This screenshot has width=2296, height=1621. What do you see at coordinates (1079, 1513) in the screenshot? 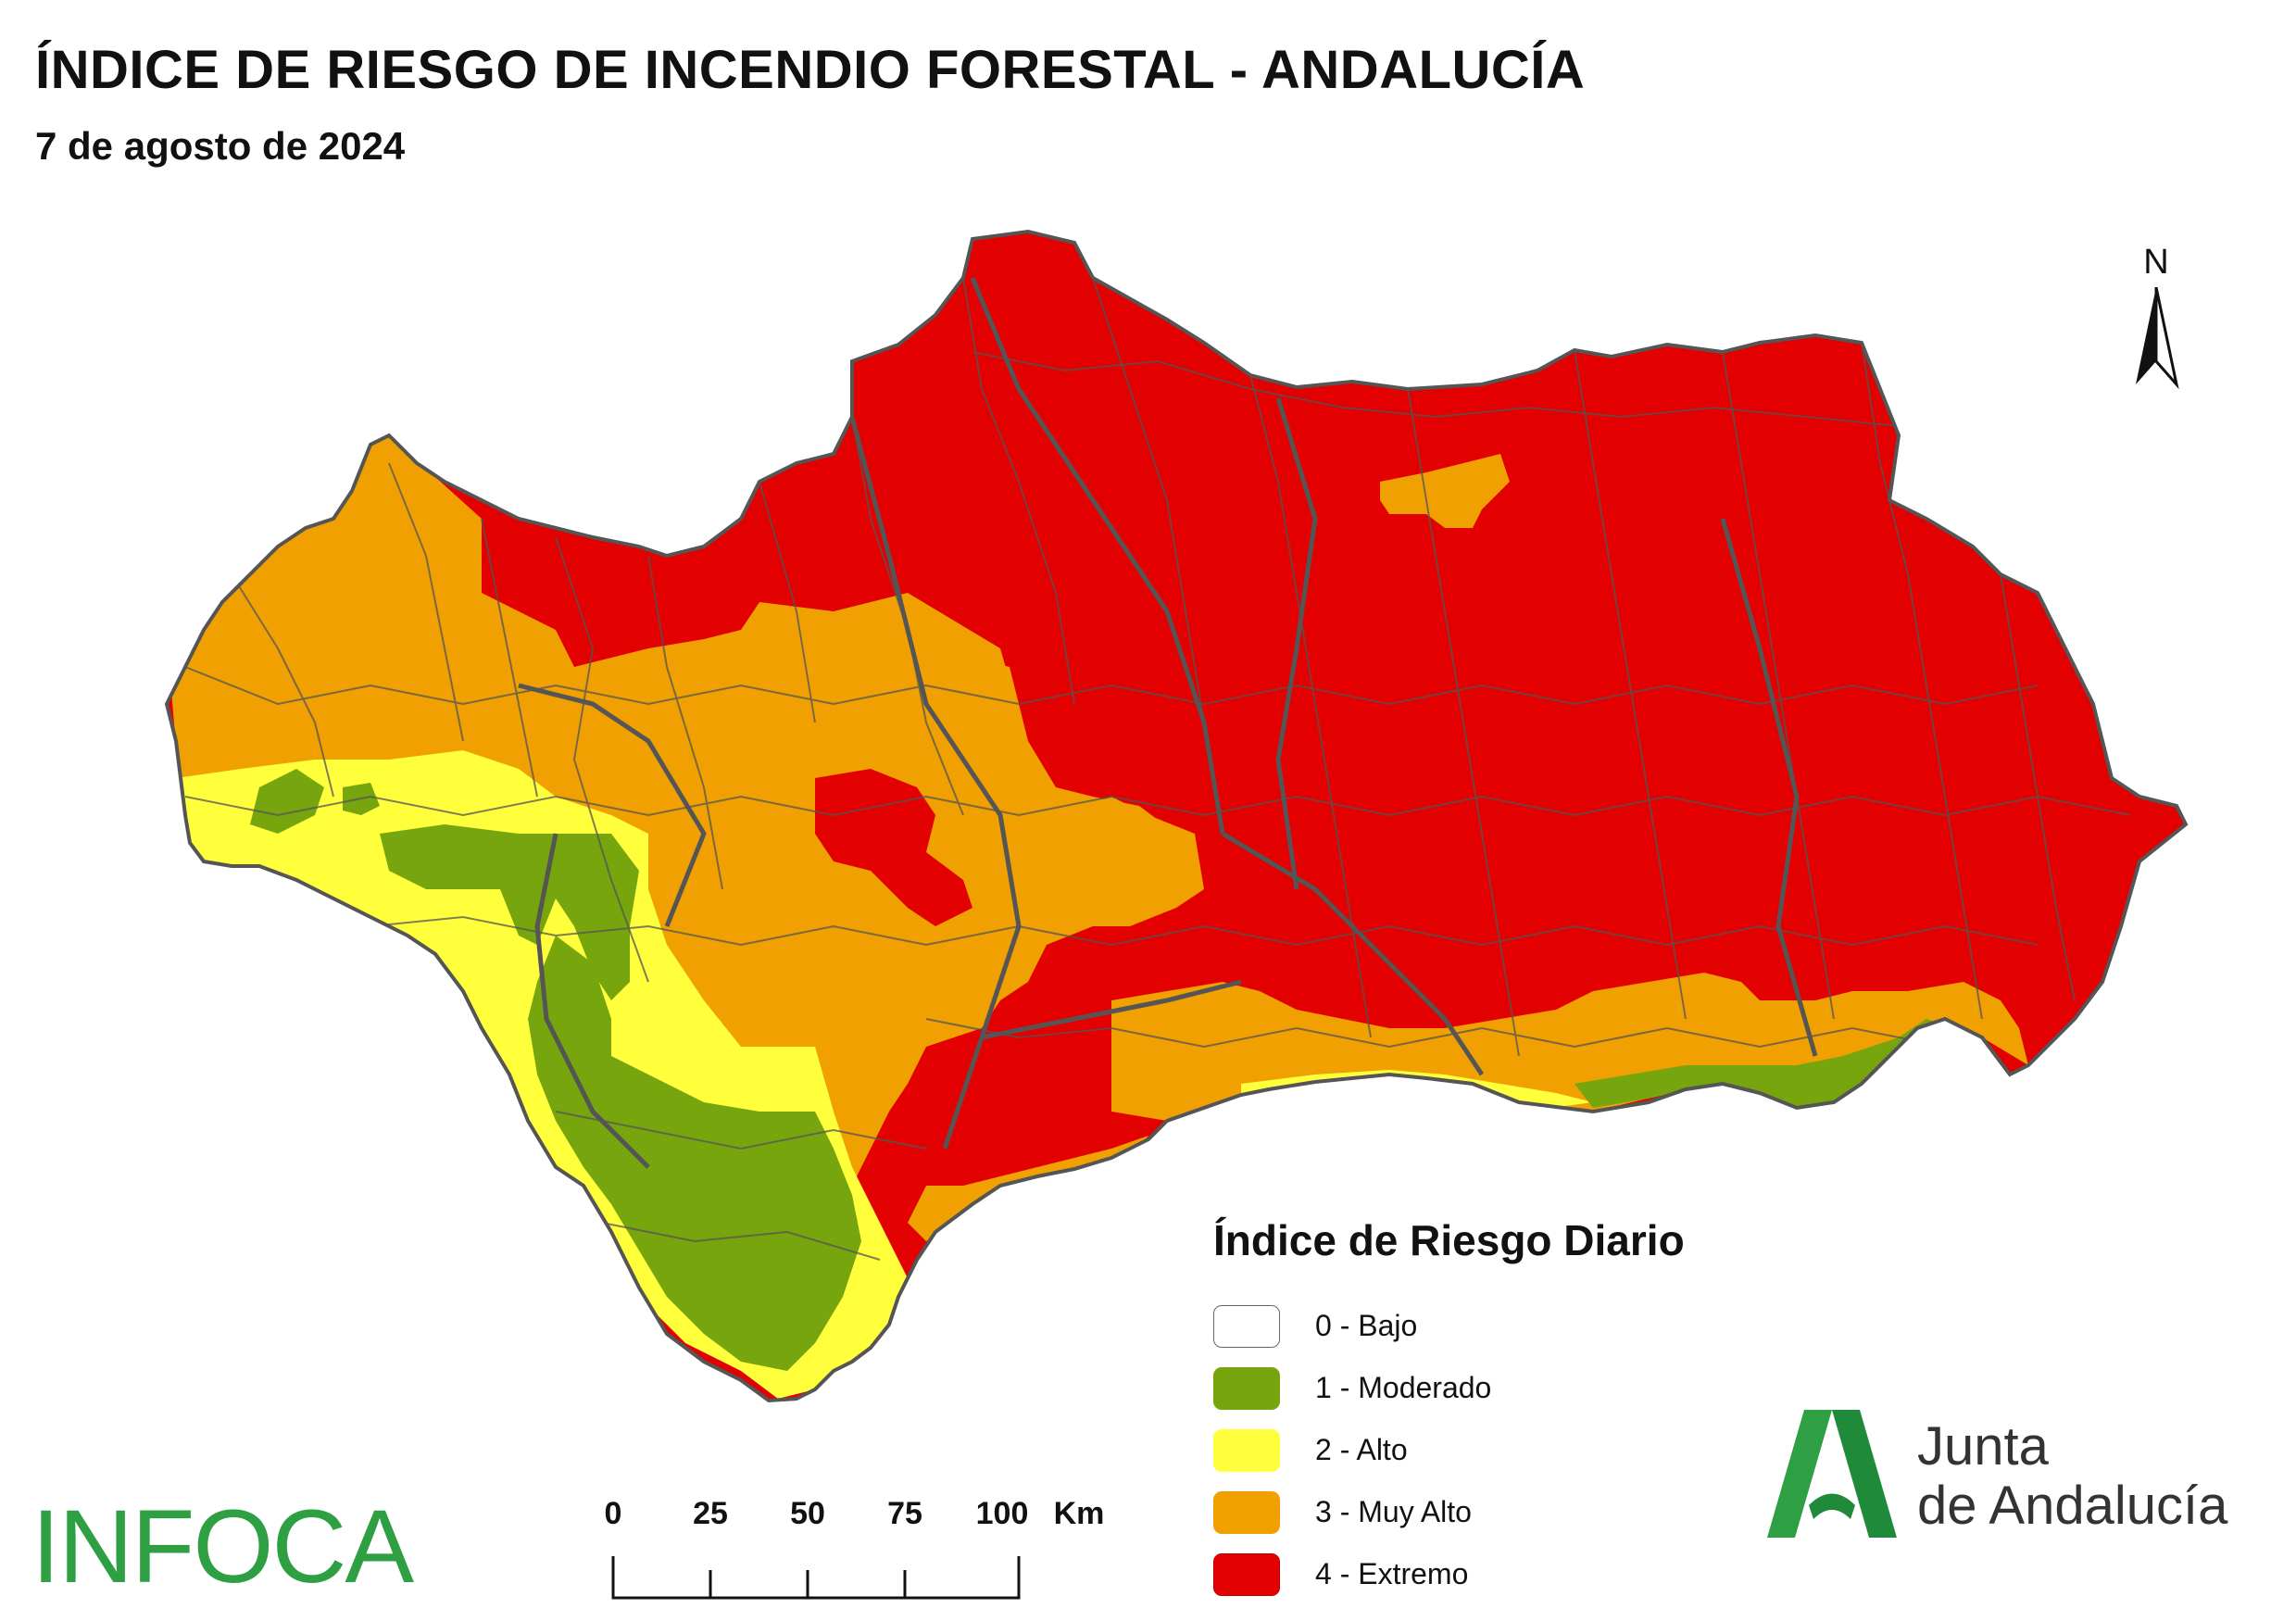
I see `scale-unit-label: Km` at bounding box center [1079, 1513].